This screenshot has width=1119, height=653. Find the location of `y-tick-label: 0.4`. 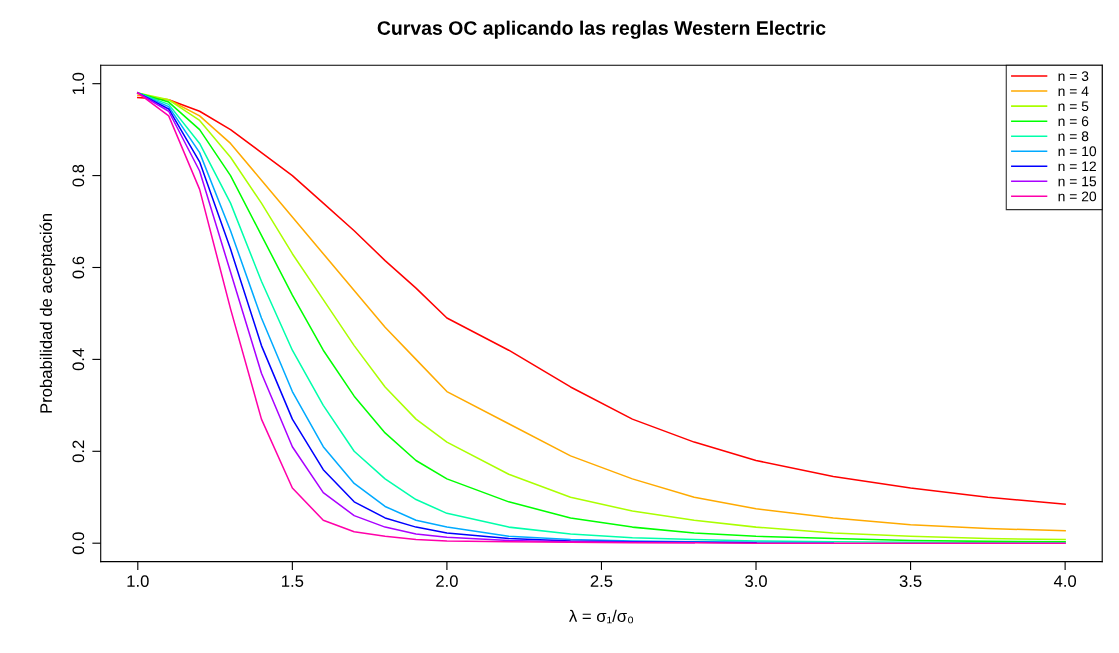

y-tick-label: 0.4 is located at coordinates (78, 359).